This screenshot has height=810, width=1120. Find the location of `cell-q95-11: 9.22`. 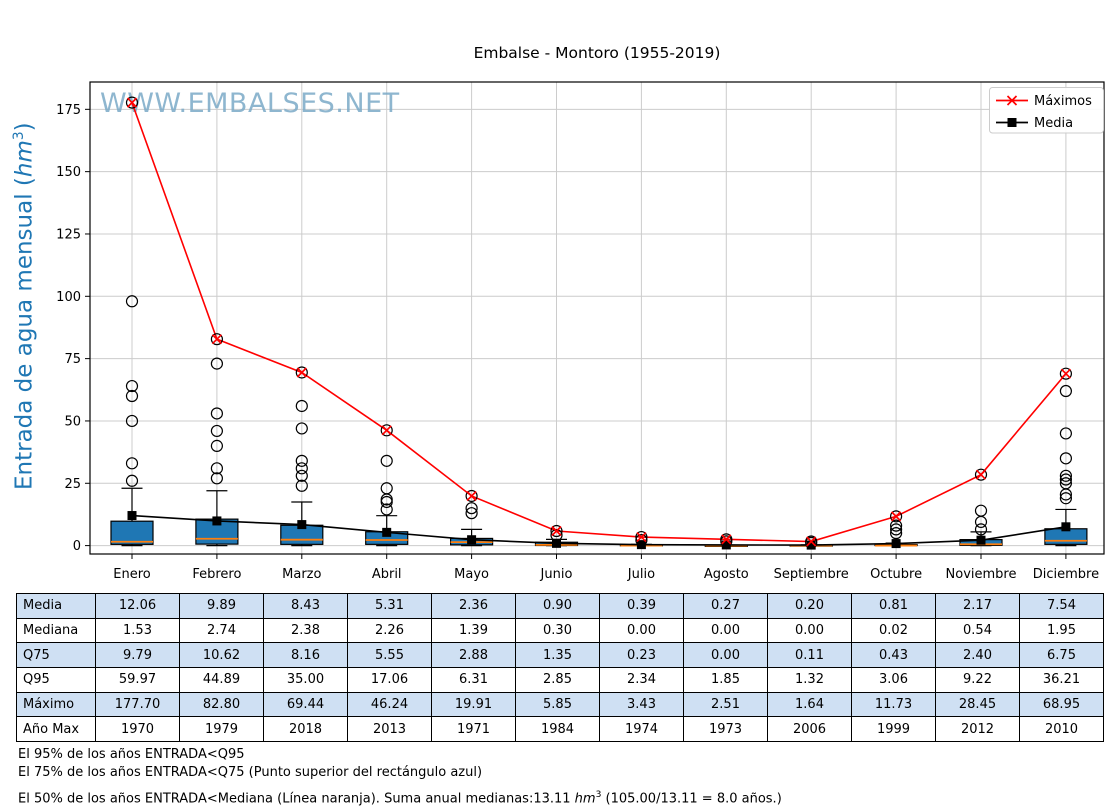

cell-q95-11: 9.22 is located at coordinates (977, 680).